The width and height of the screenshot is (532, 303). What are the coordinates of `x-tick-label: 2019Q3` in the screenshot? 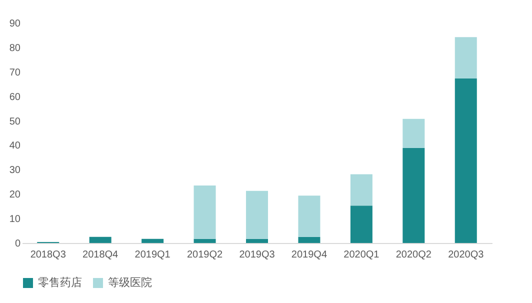 It's located at (257, 255).